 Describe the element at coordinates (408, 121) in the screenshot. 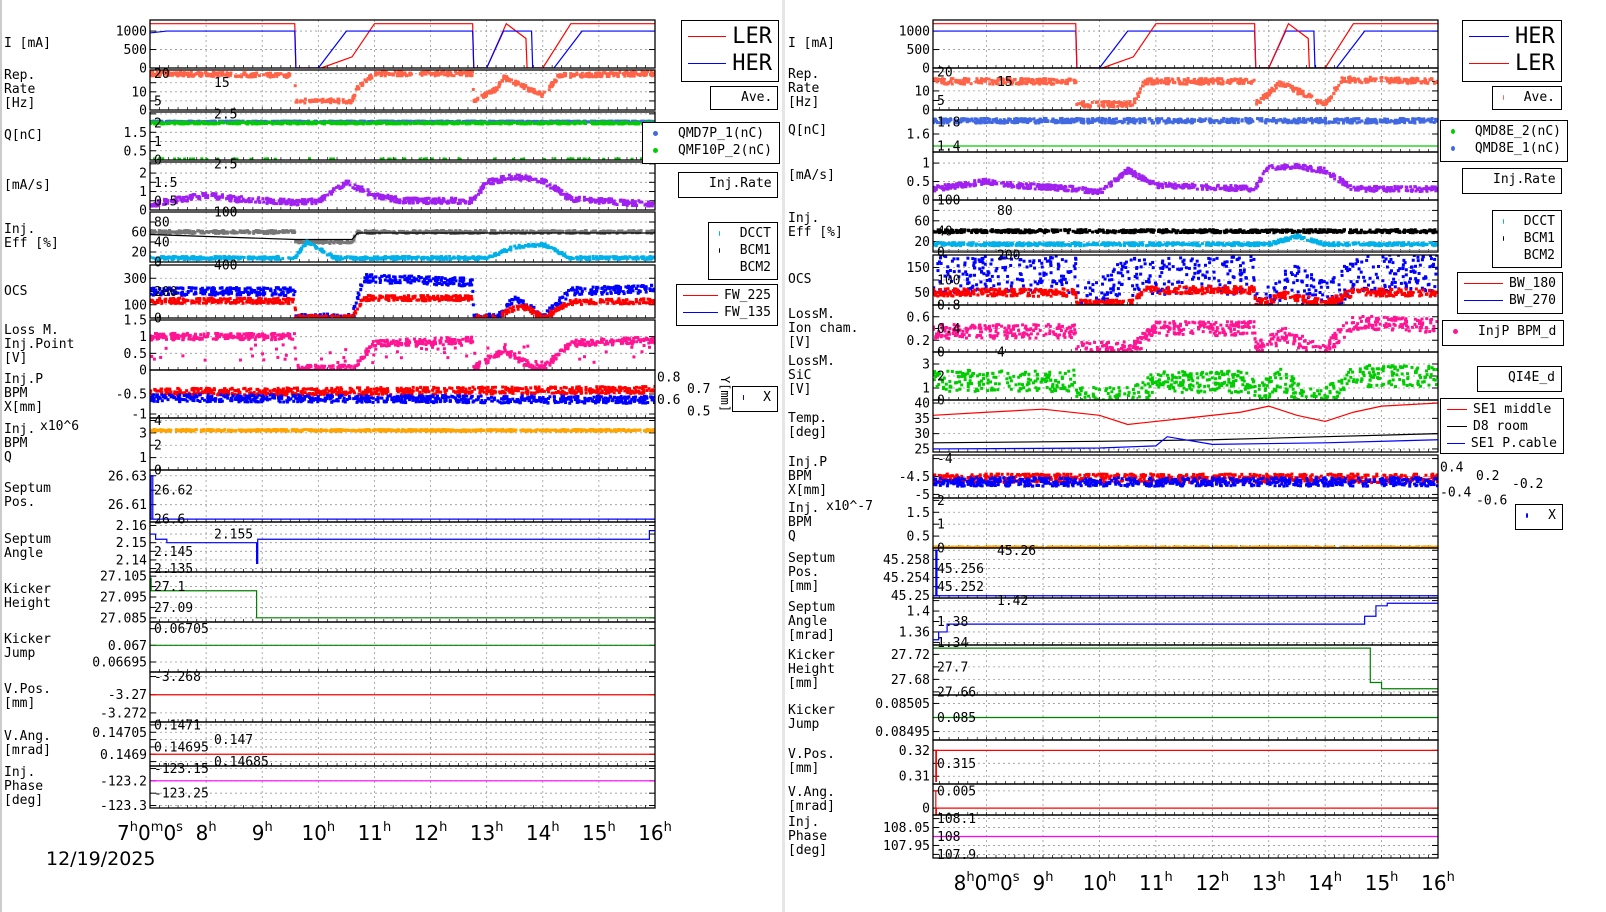

I see `series-qmd7p-1-nc--point` at that location.